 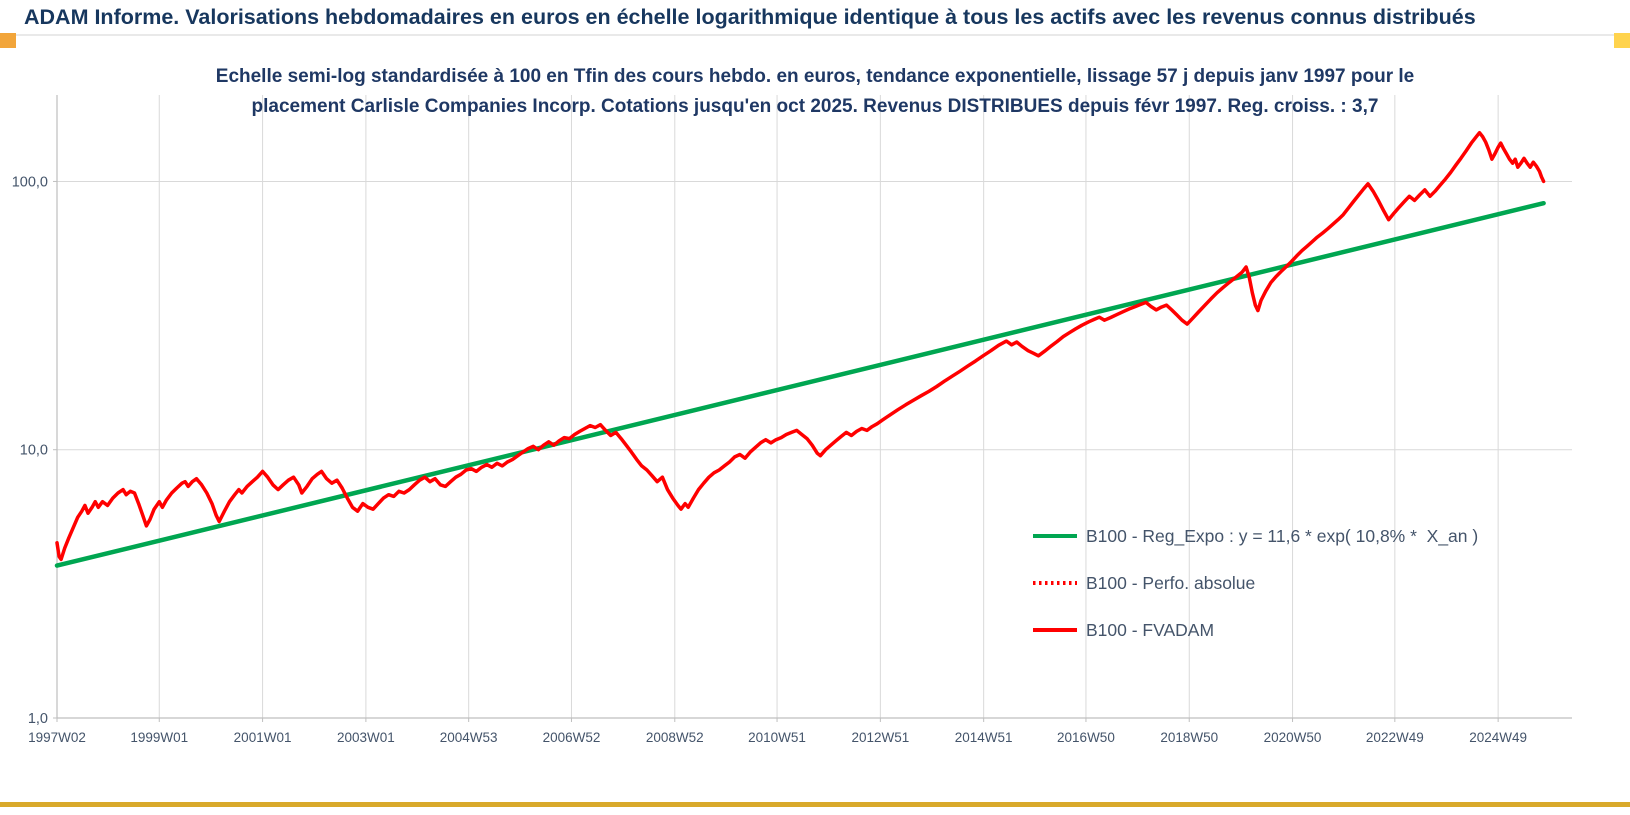 I want to click on x-tick-label: 2010W51, so click(x=777, y=737).